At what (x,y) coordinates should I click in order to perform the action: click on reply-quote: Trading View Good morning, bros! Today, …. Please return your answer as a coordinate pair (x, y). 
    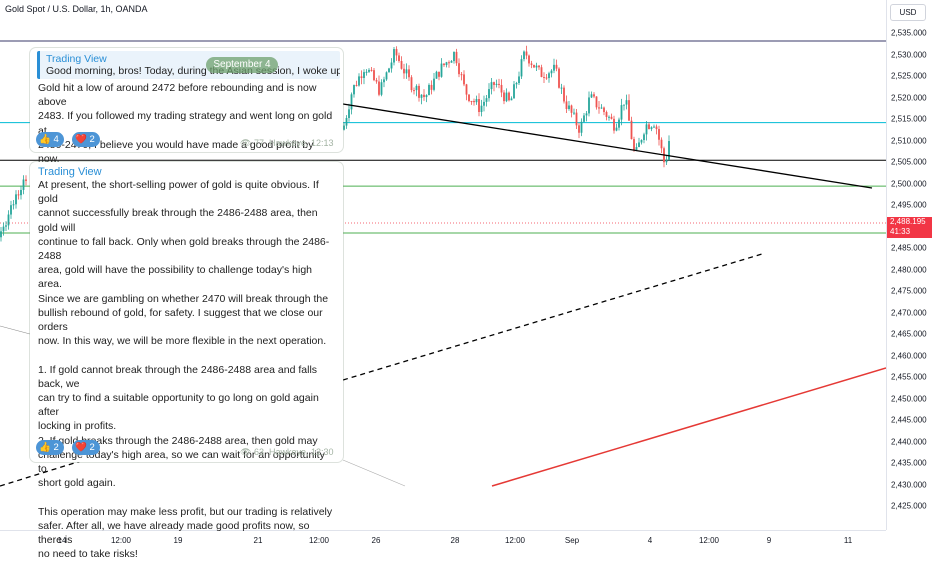
    Looking at the image, I should click on (188, 65).